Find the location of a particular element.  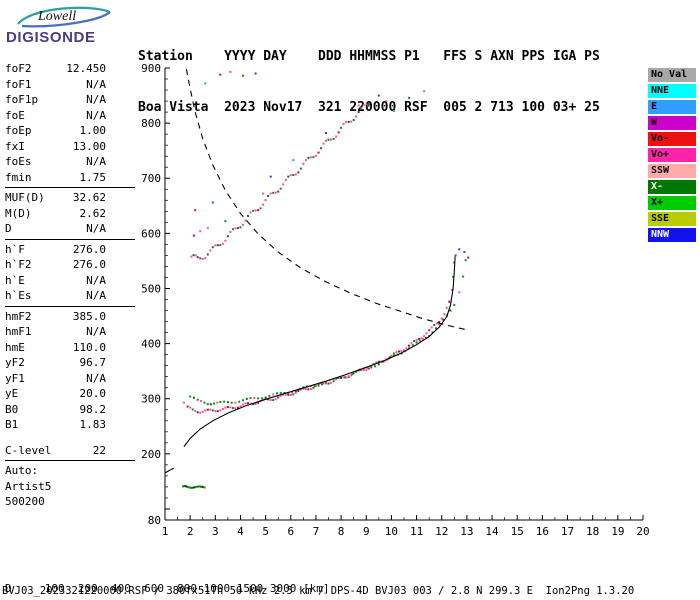

svg-text: 6 is located at coordinates (290, 531).